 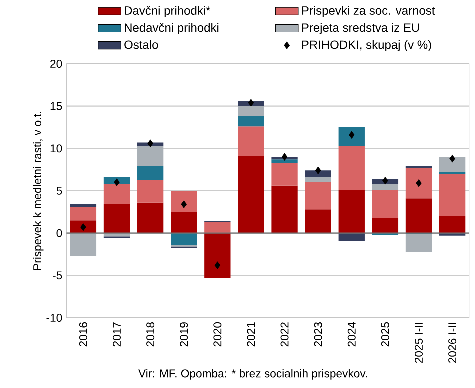 What do you see at coordinates (59, 191) in the screenshot?
I see `y-tick-label: 5` at bounding box center [59, 191].